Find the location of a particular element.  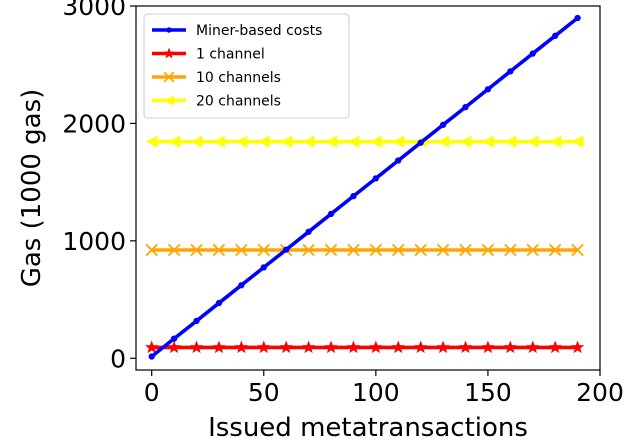

legend-label: Miner-based costs is located at coordinates (259, 31).